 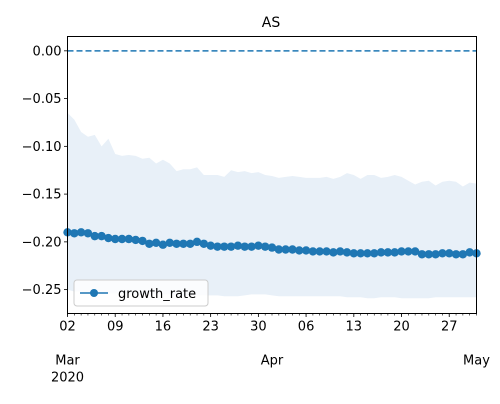 I want to click on y-tick-label: −0.20, so click(x=42, y=242).